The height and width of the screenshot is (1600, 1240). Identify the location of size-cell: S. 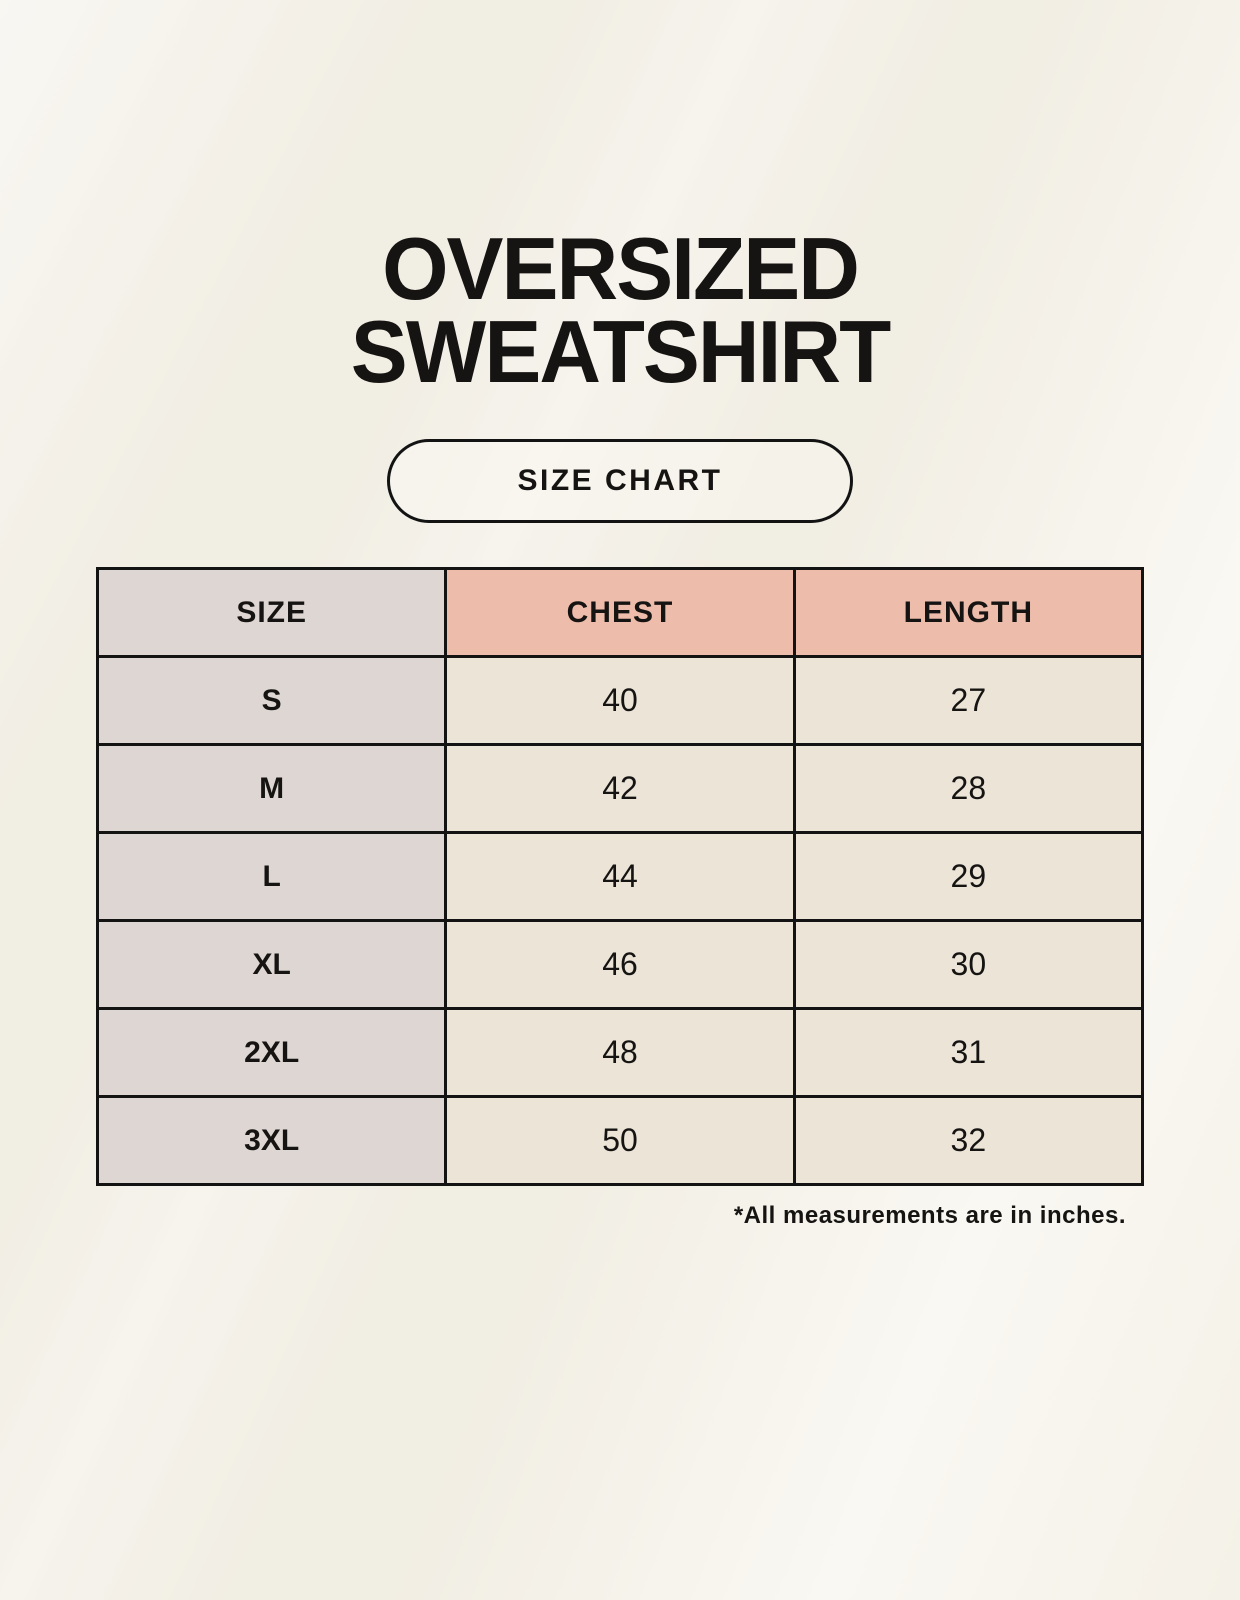
(271, 701).